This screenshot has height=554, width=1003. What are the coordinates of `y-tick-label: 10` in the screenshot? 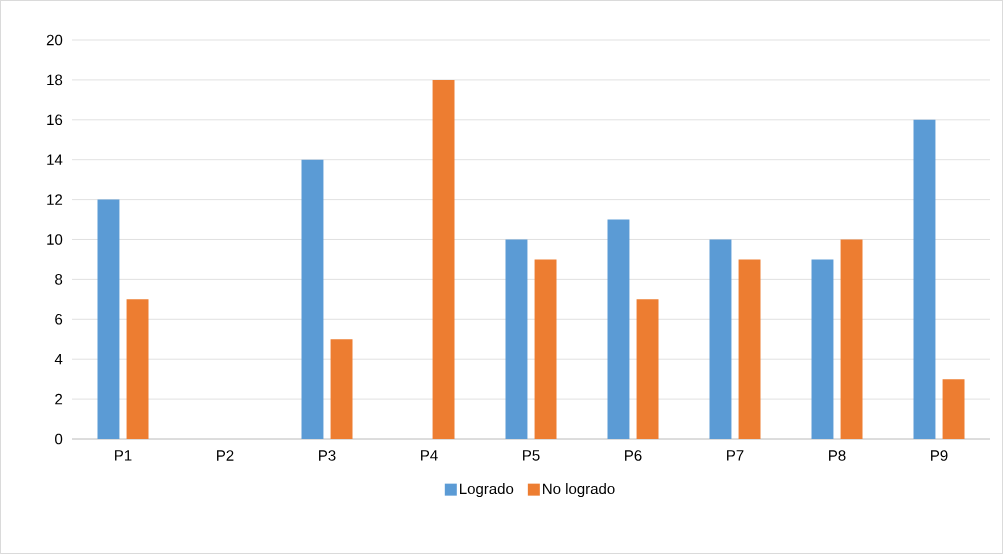 It's located at (55, 239).